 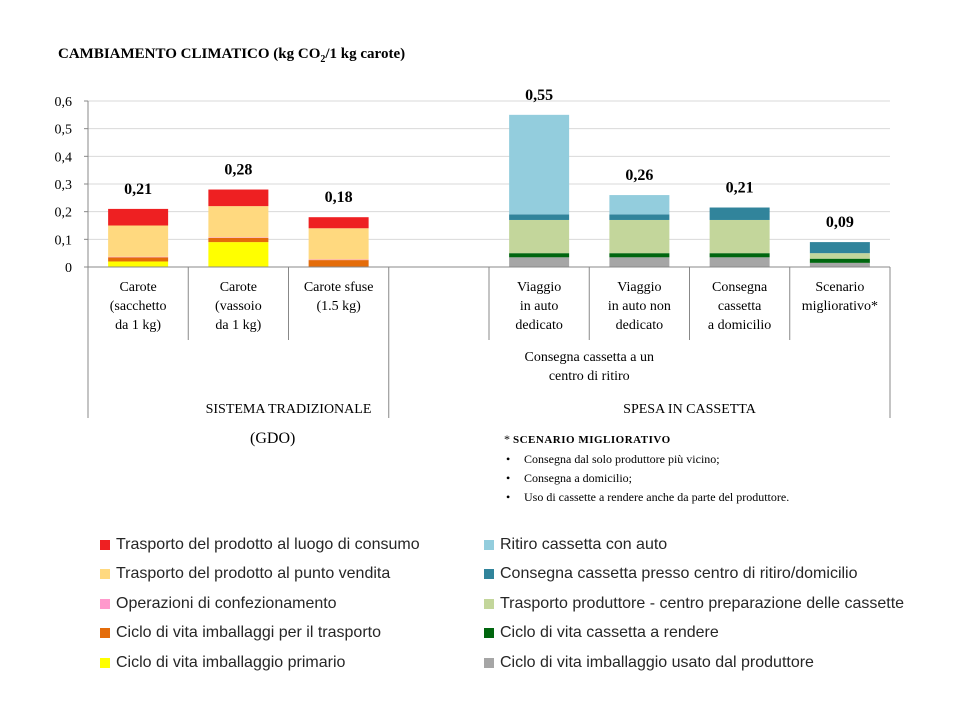 What do you see at coordinates (138, 306) in the screenshot?
I see `category-label: (sacchetto` at bounding box center [138, 306].